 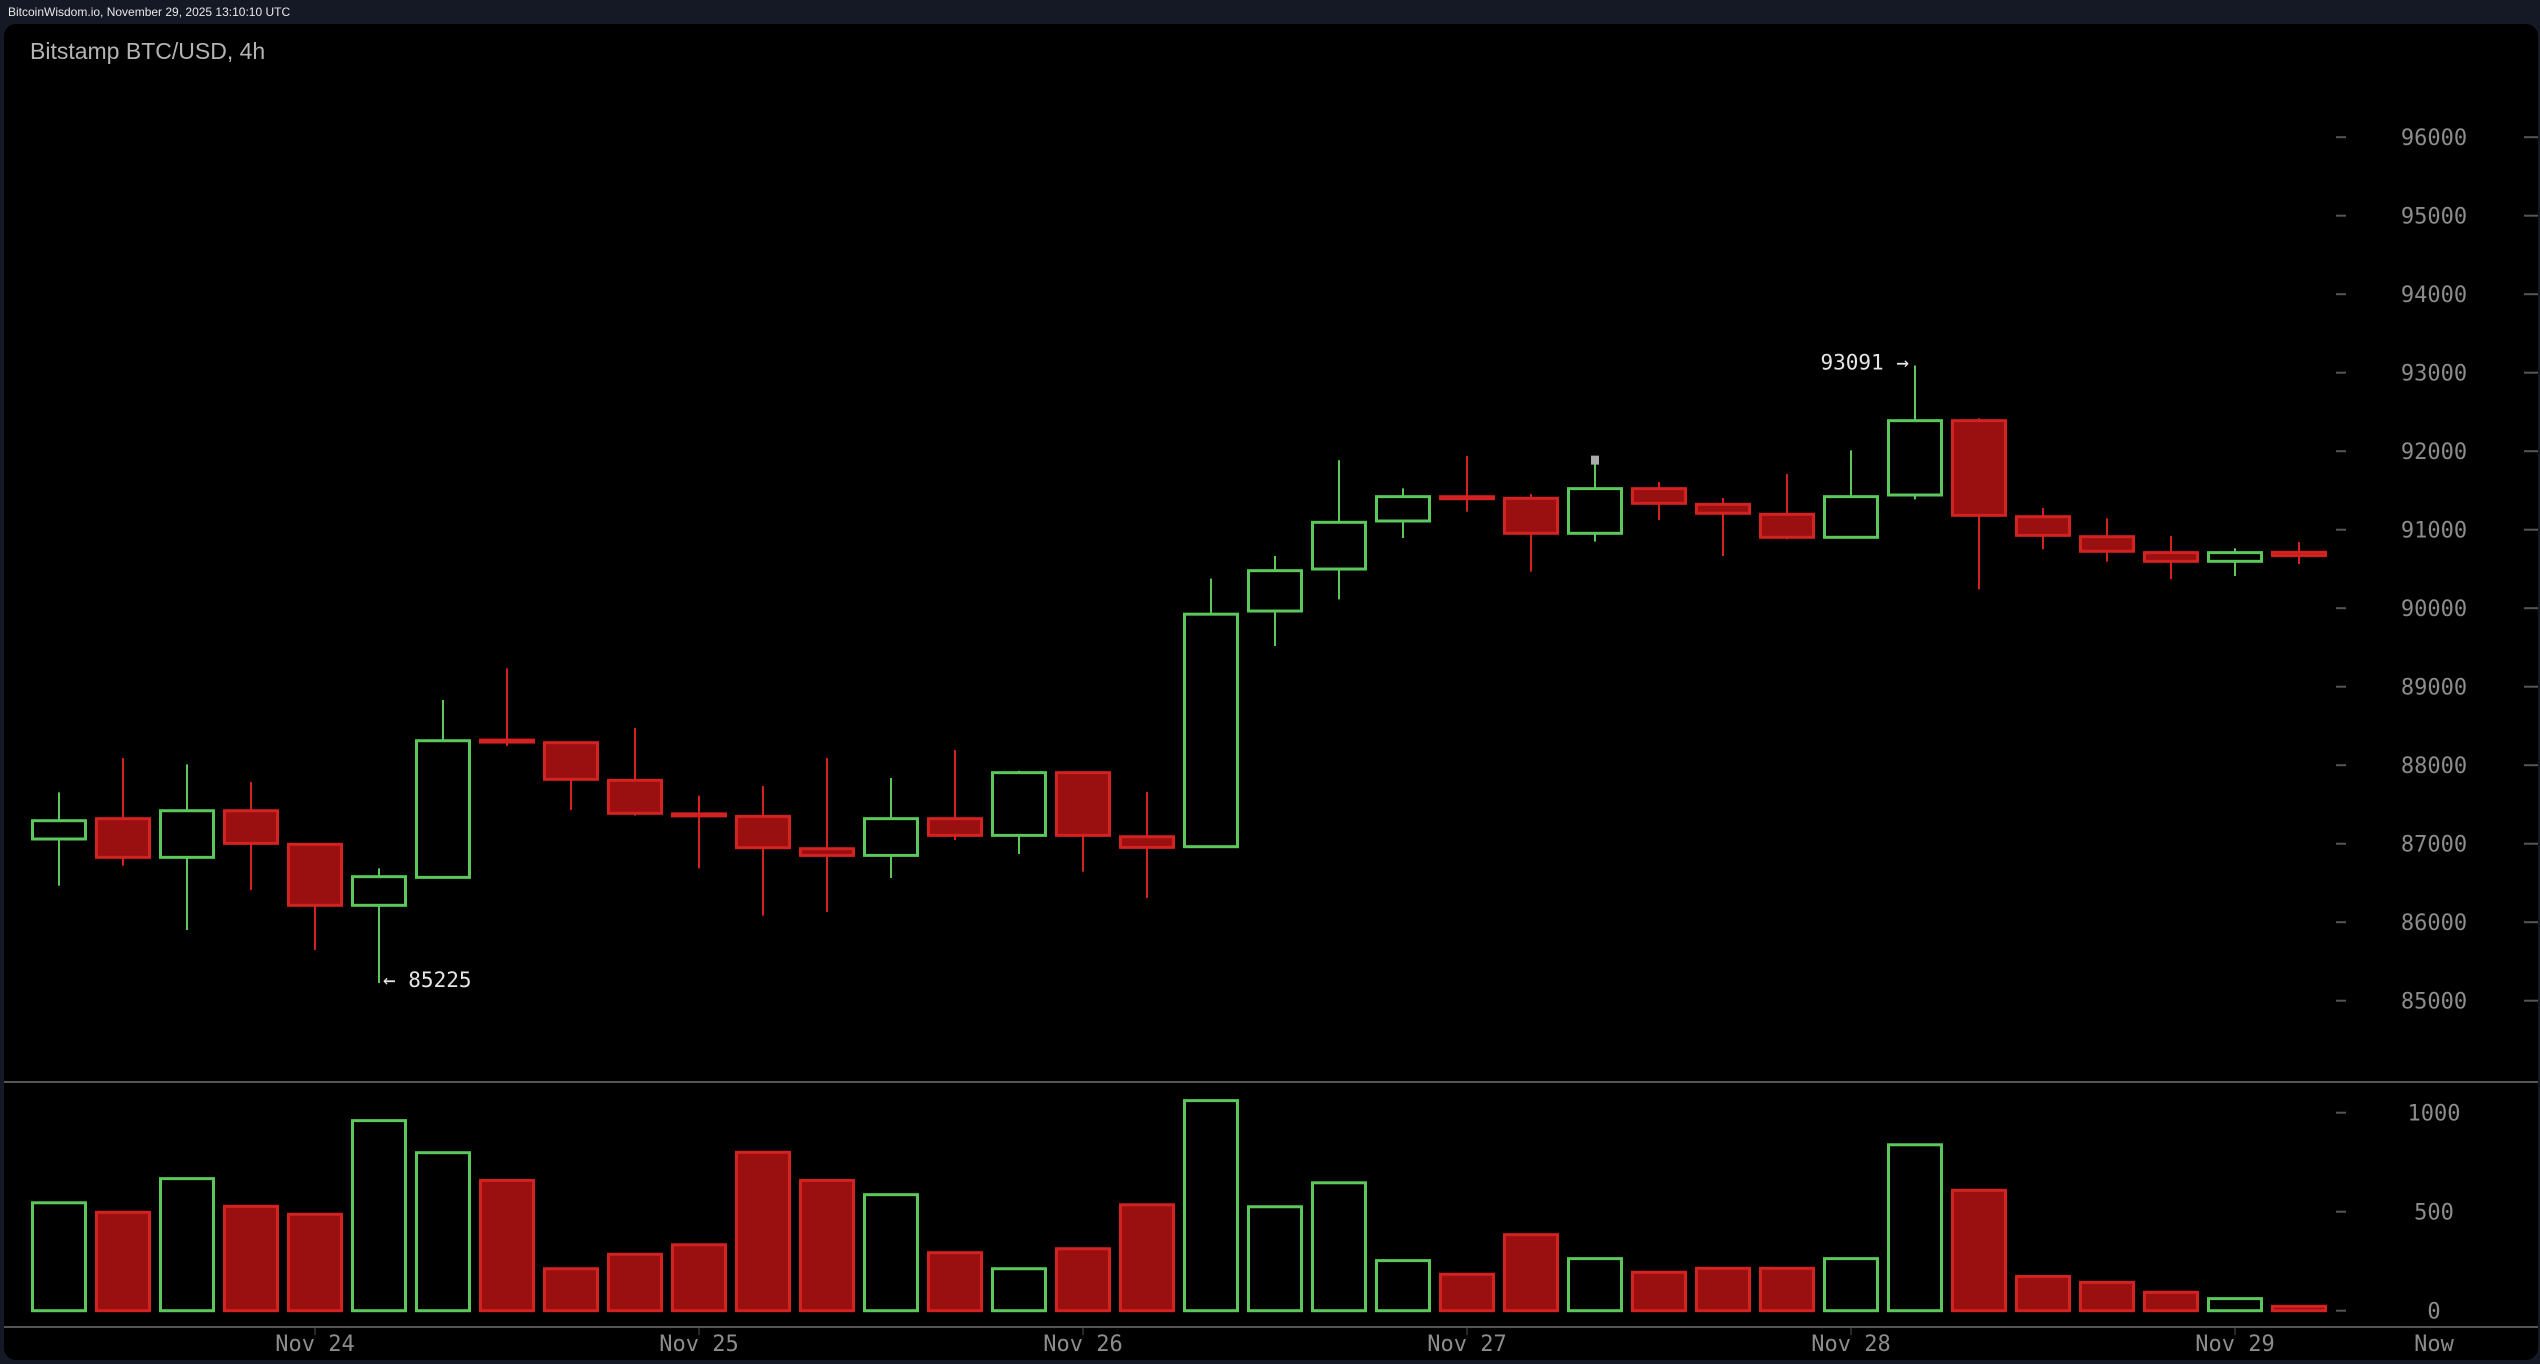 What do you see at coordinates (2434, 766) in the screenshot?
I see `y-tick-label: 88000` at bounding box center [2434, 766].